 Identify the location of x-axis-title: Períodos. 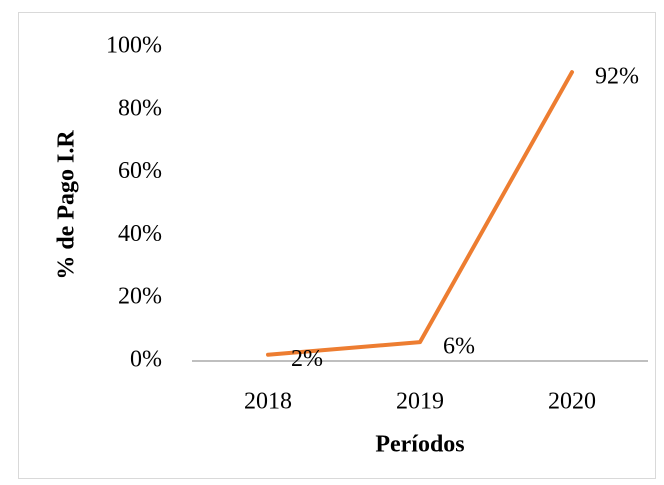
(419, 445).